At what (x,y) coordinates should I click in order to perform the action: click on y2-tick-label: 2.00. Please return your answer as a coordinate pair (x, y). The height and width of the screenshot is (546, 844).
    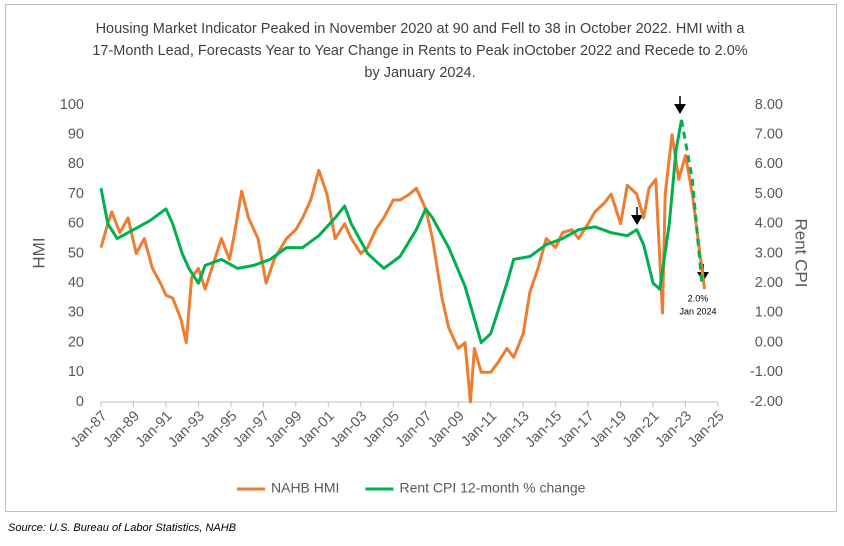
    Looking at the image, I should click on (769, 283).